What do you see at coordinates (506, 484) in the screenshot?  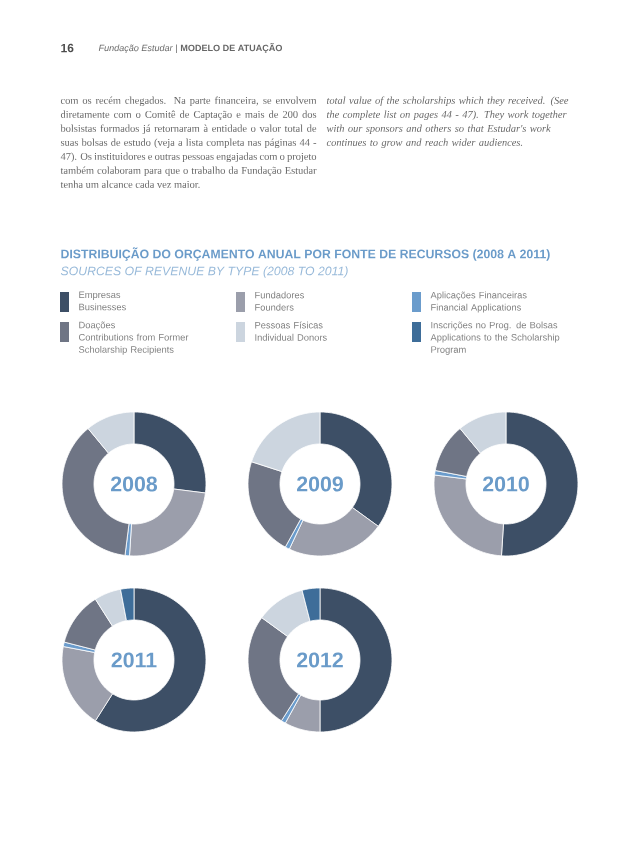 I see `text: 2010` at bounding box center [506, 484].